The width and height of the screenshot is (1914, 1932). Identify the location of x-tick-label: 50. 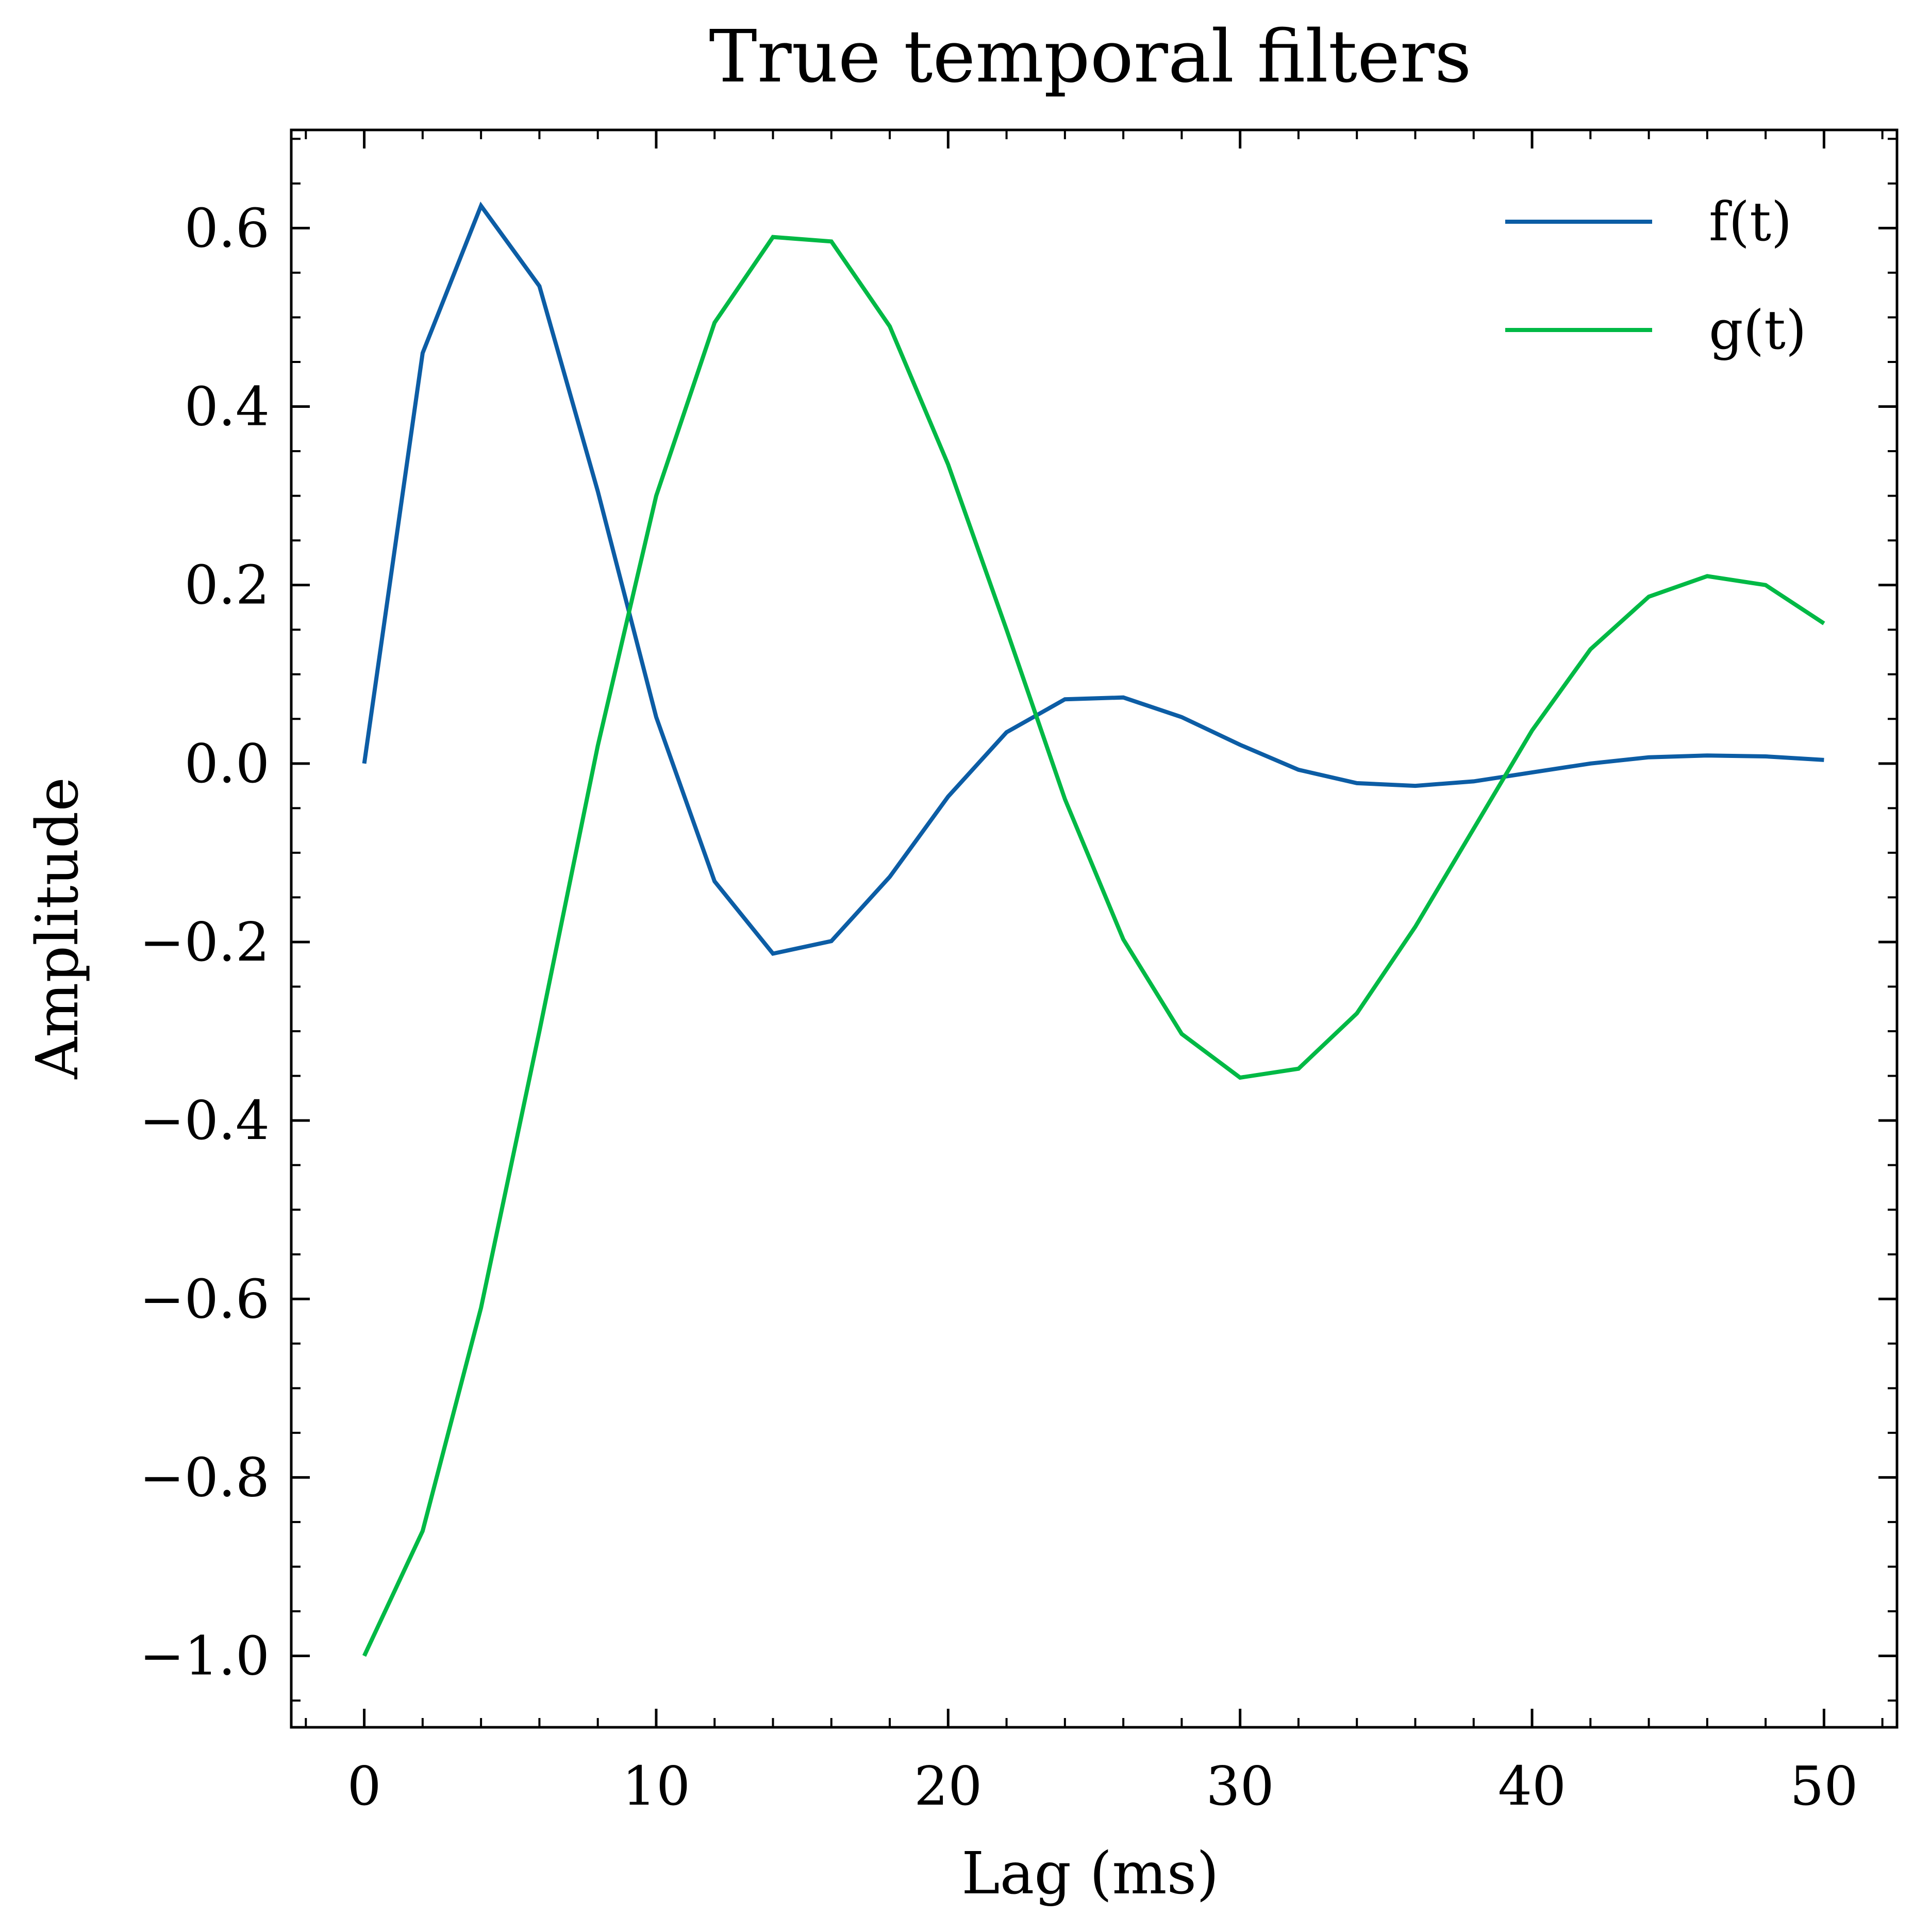
(1824, 1786).